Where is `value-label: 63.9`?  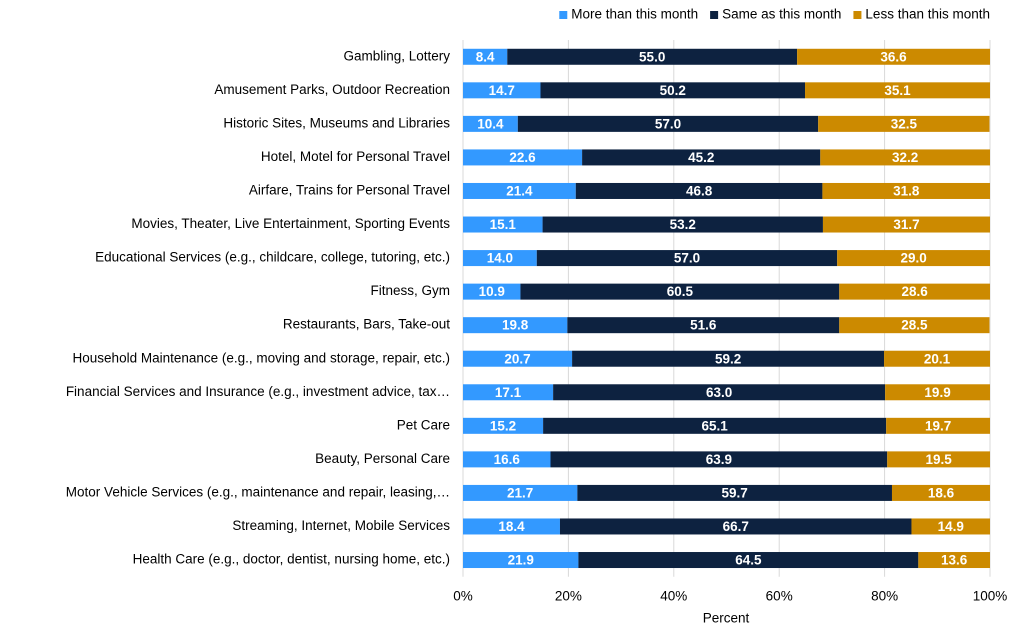 value-label: 63.9 is located at coordinates (719, 459).